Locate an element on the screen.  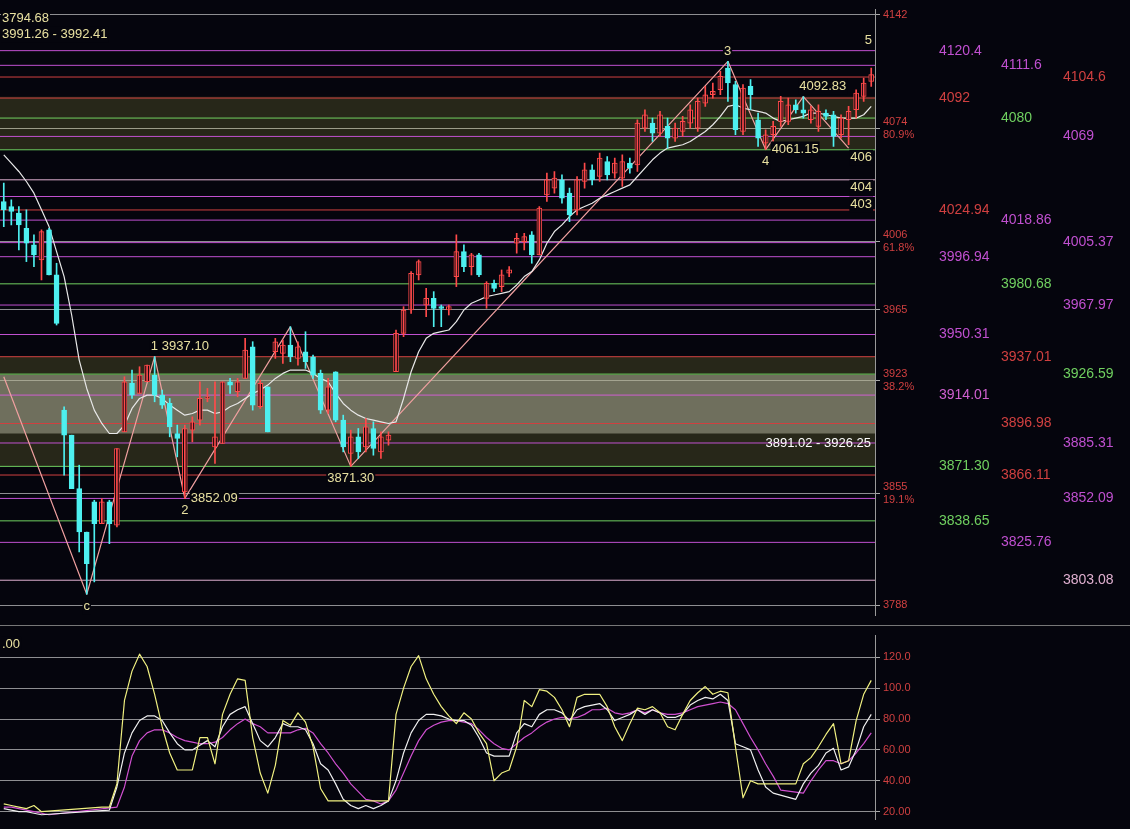
annotation: 4 is located at coordinates (766, 161).